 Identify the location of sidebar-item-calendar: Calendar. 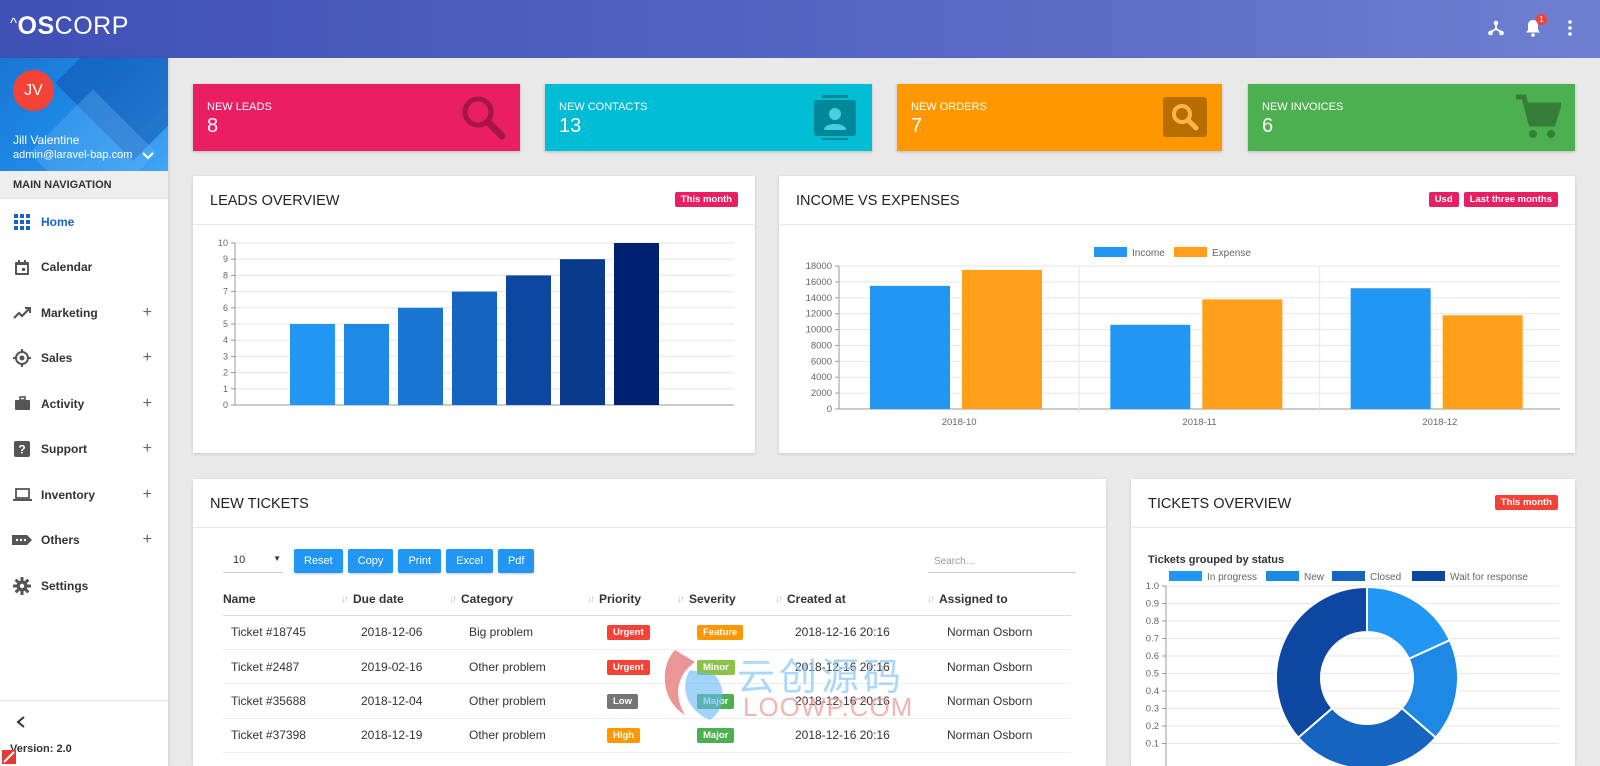
(84, 268).